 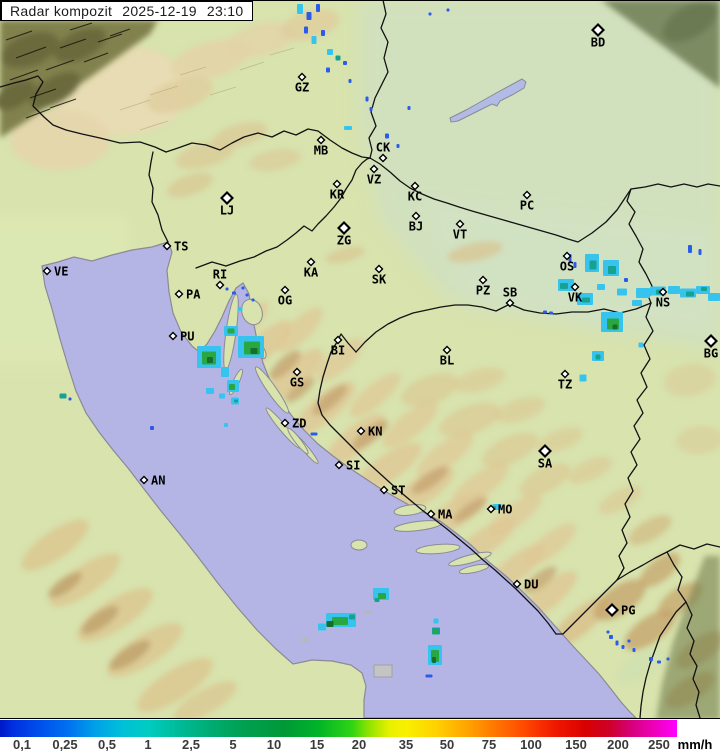 I want to click on border-montenegro-albania, so click(x=663, y=659).